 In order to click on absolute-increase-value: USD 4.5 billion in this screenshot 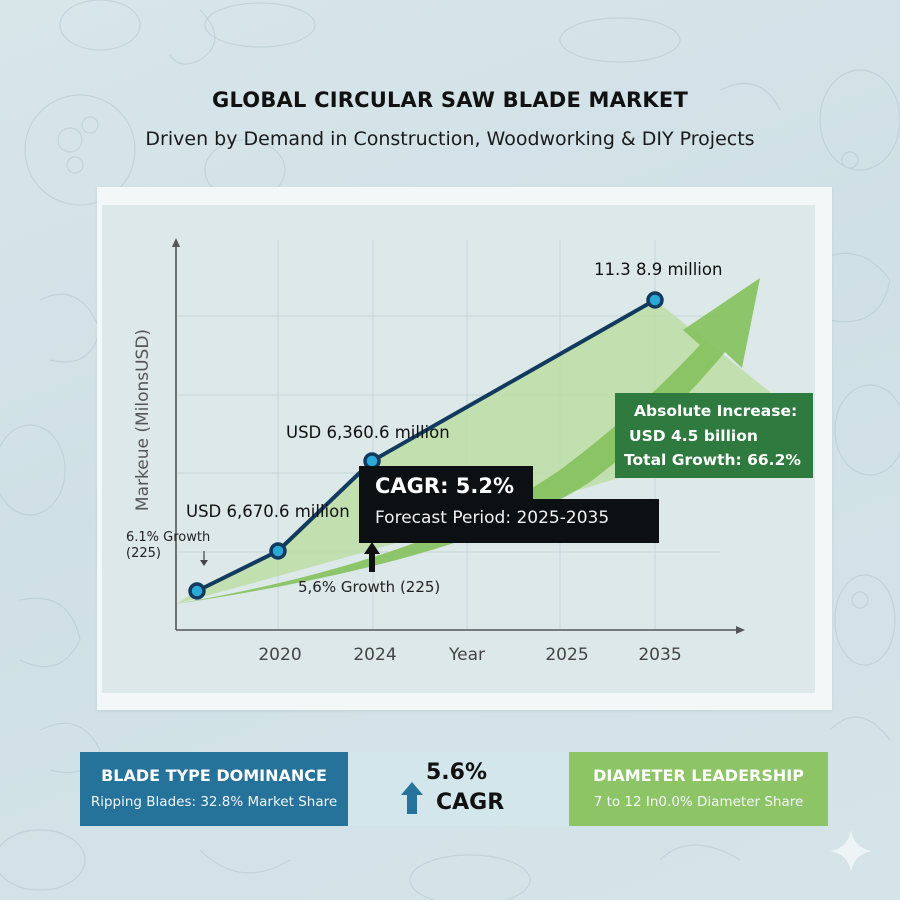, I will do `click(693, 436)`.